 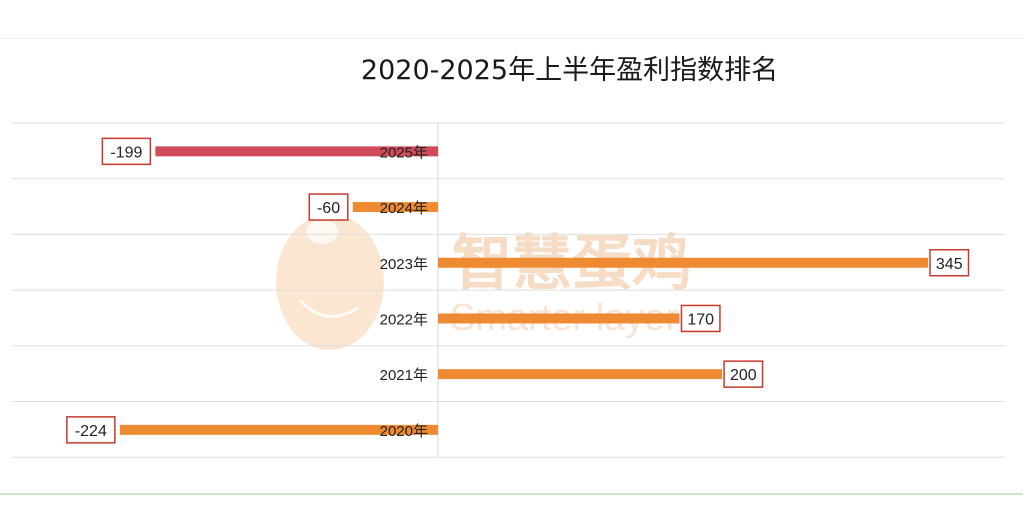 I want to click on data-label: -60, so click(x=328, y=207).